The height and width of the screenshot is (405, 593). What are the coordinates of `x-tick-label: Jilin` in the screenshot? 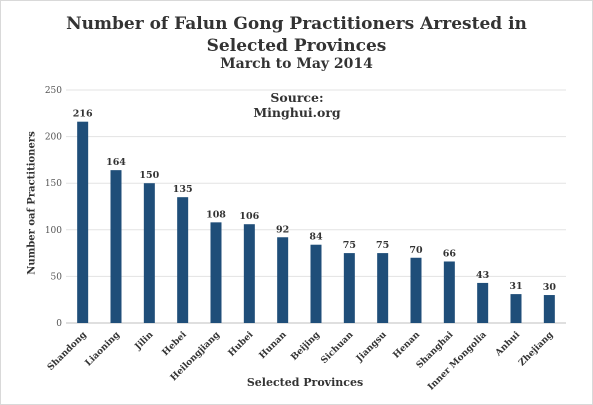 It's located at (144, 341).